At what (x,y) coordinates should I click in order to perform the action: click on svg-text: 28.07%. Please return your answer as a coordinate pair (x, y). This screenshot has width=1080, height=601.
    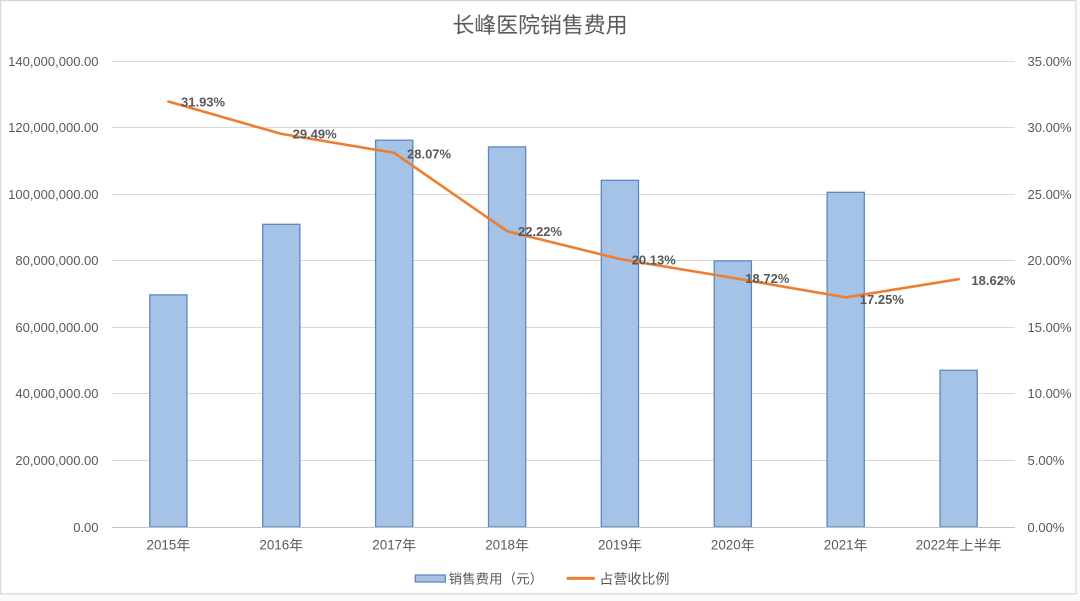
    Looking at the image, I should click on (429, 154).